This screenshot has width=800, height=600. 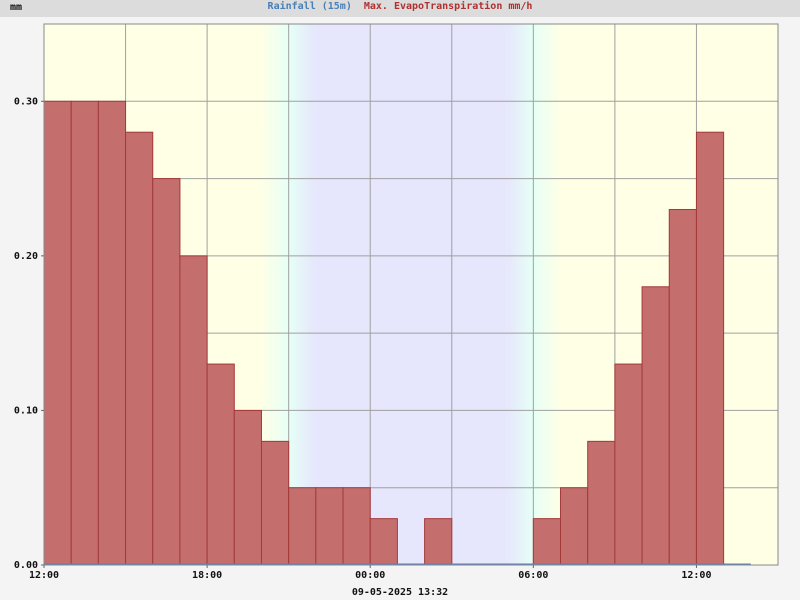 I want to click on footer-timestamp: 09-05-2025 13:32, so click(x=400, y=592).